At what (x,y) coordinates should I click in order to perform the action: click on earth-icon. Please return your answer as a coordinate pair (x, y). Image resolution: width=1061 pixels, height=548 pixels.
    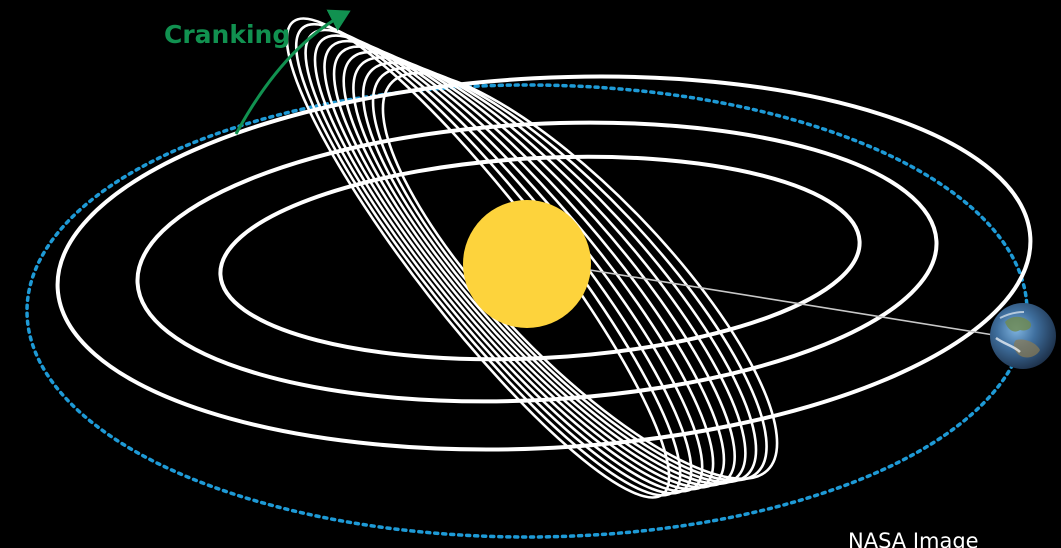
    Looking at the image, I should click on (1023, 336).